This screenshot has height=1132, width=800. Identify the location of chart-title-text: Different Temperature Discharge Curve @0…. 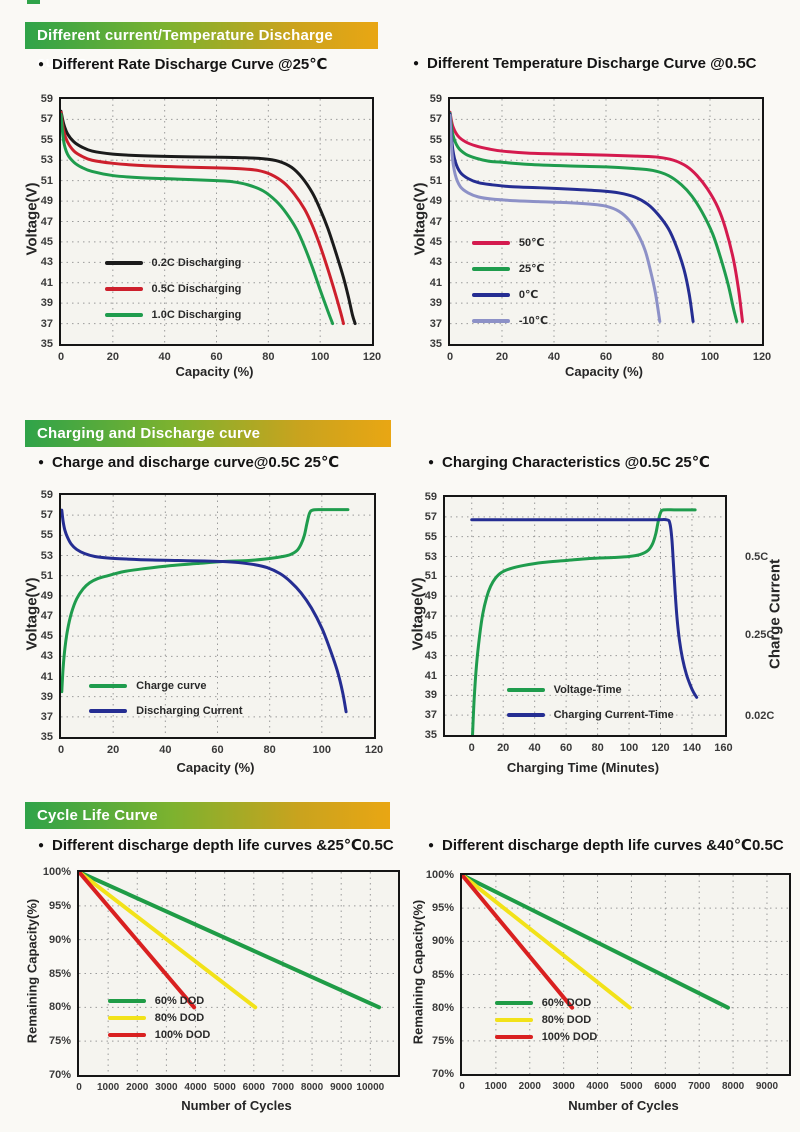
(592, 63).